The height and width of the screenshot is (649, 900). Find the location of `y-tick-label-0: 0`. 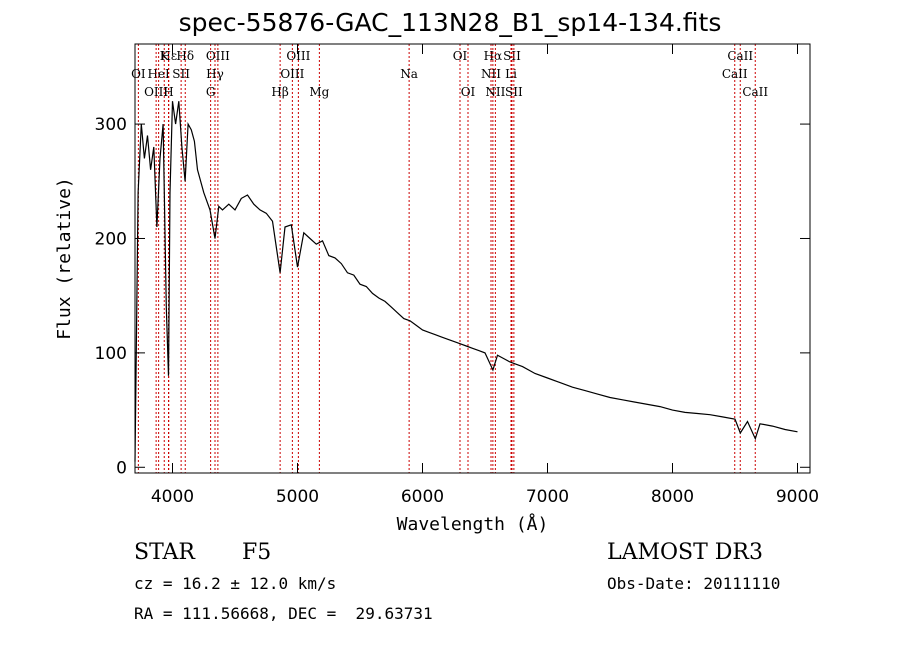

y-tick-label-0: 0 is located at coordinates (121, 468).